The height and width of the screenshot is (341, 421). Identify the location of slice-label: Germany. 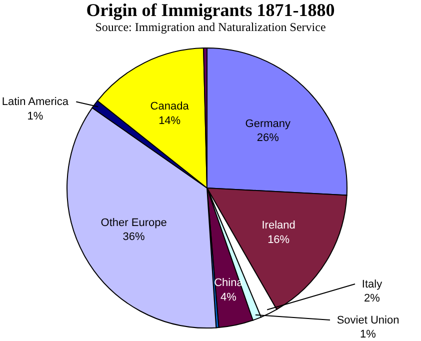
(268, 124).